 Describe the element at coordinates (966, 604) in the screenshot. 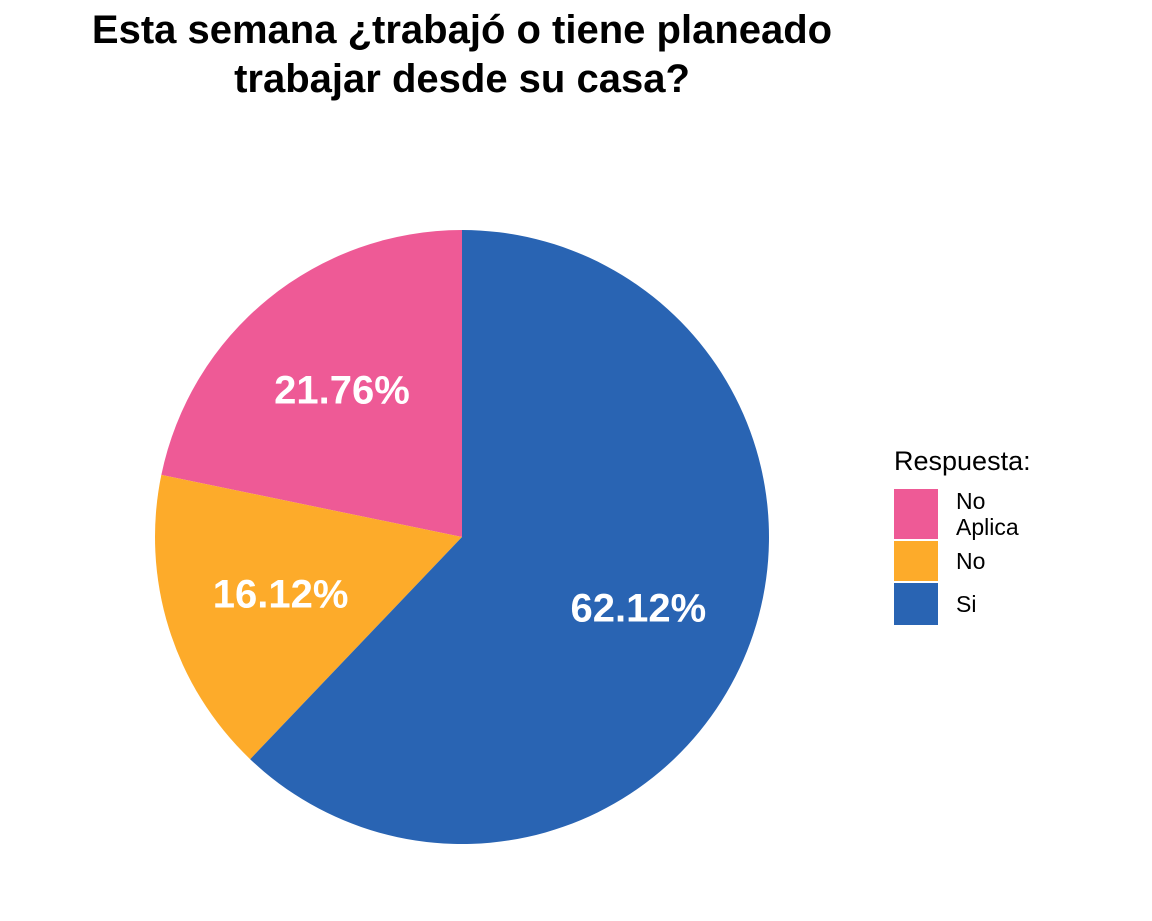

I see `legend-label-2: Si` at that location.